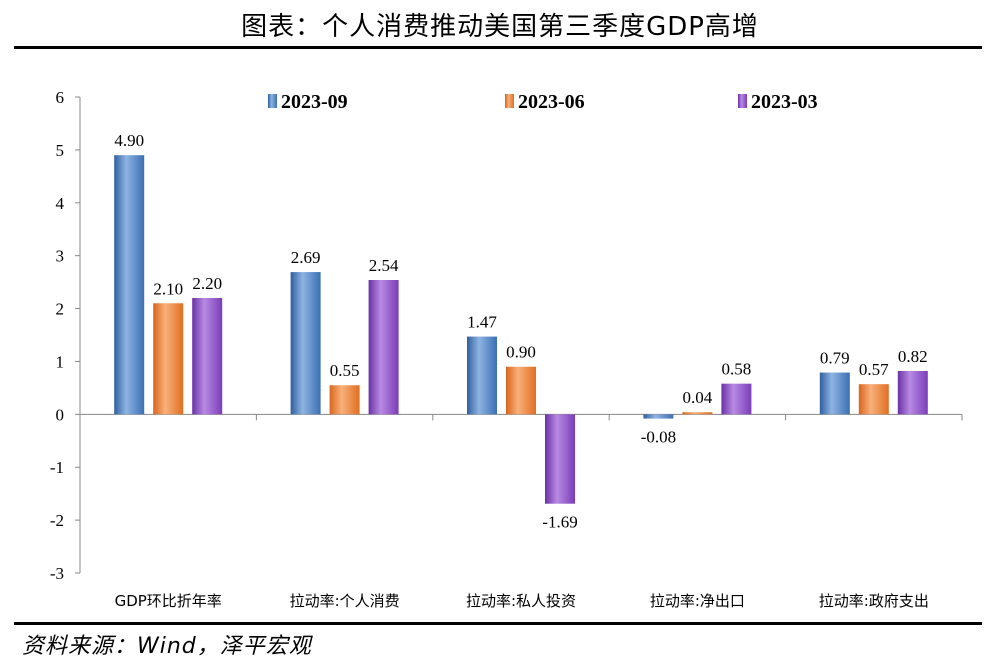 The width and height of the screenshot is (1000, 668). I want to click on y-tick-label: 2, so click(60, 309).